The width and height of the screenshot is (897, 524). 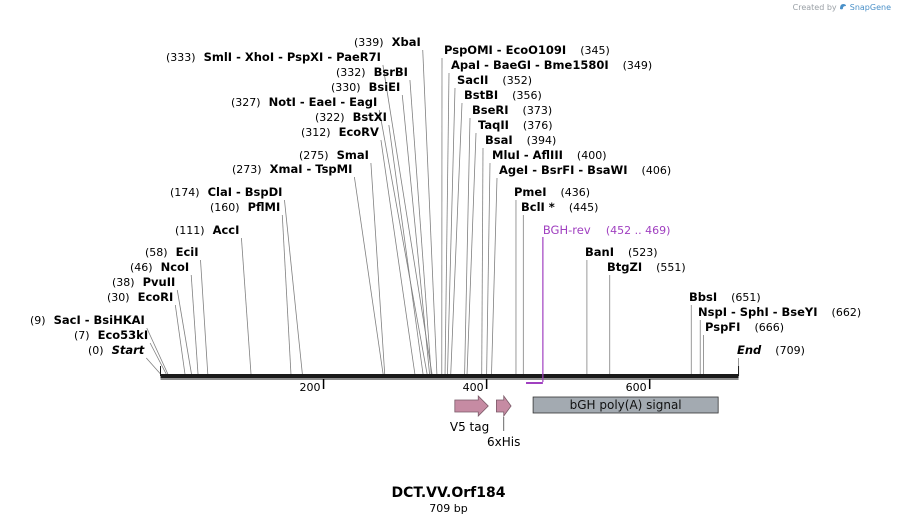 I want to click on ruler-tick-label: 400, so click(x=473, y=387).